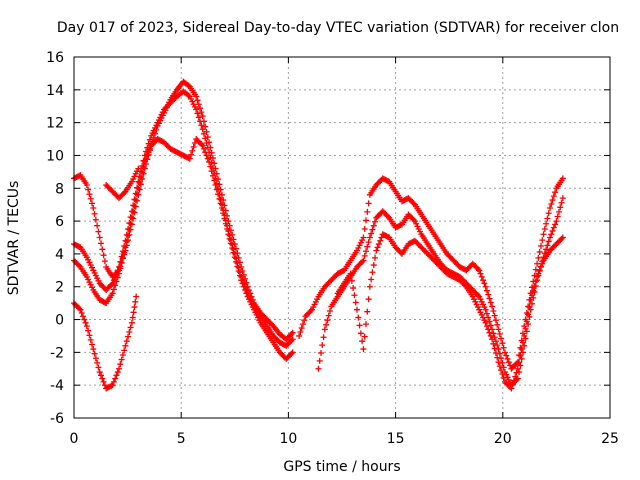 The height and width of the screenshot is (480, 640). What do you see at coordinates (450, 311) in the screenshot?
I see `series-track-h` at bounding box center [450, 311].